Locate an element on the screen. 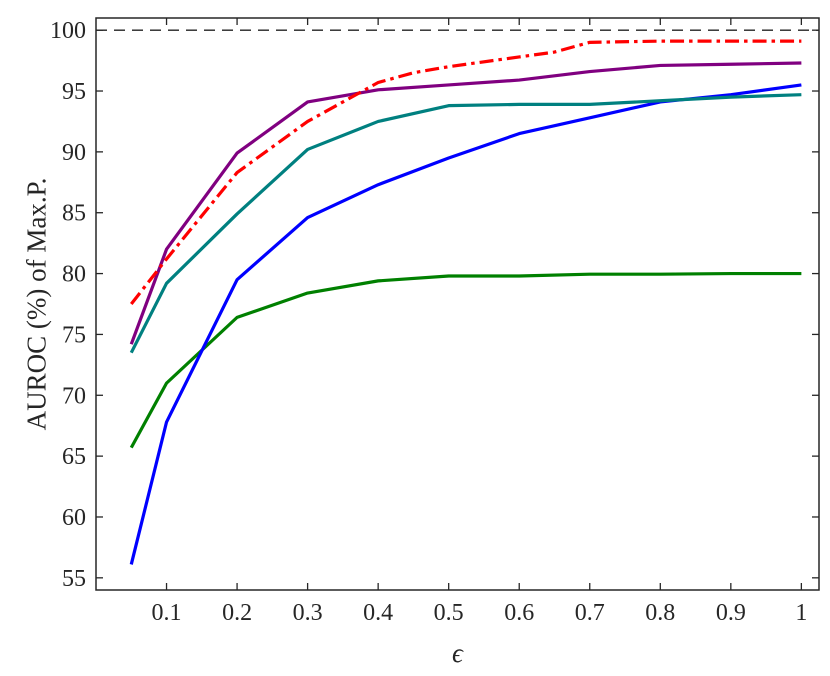 The height and width of the screenshot is (676, 830). y-tick-label: 75 is located at coordinates (74, 335).